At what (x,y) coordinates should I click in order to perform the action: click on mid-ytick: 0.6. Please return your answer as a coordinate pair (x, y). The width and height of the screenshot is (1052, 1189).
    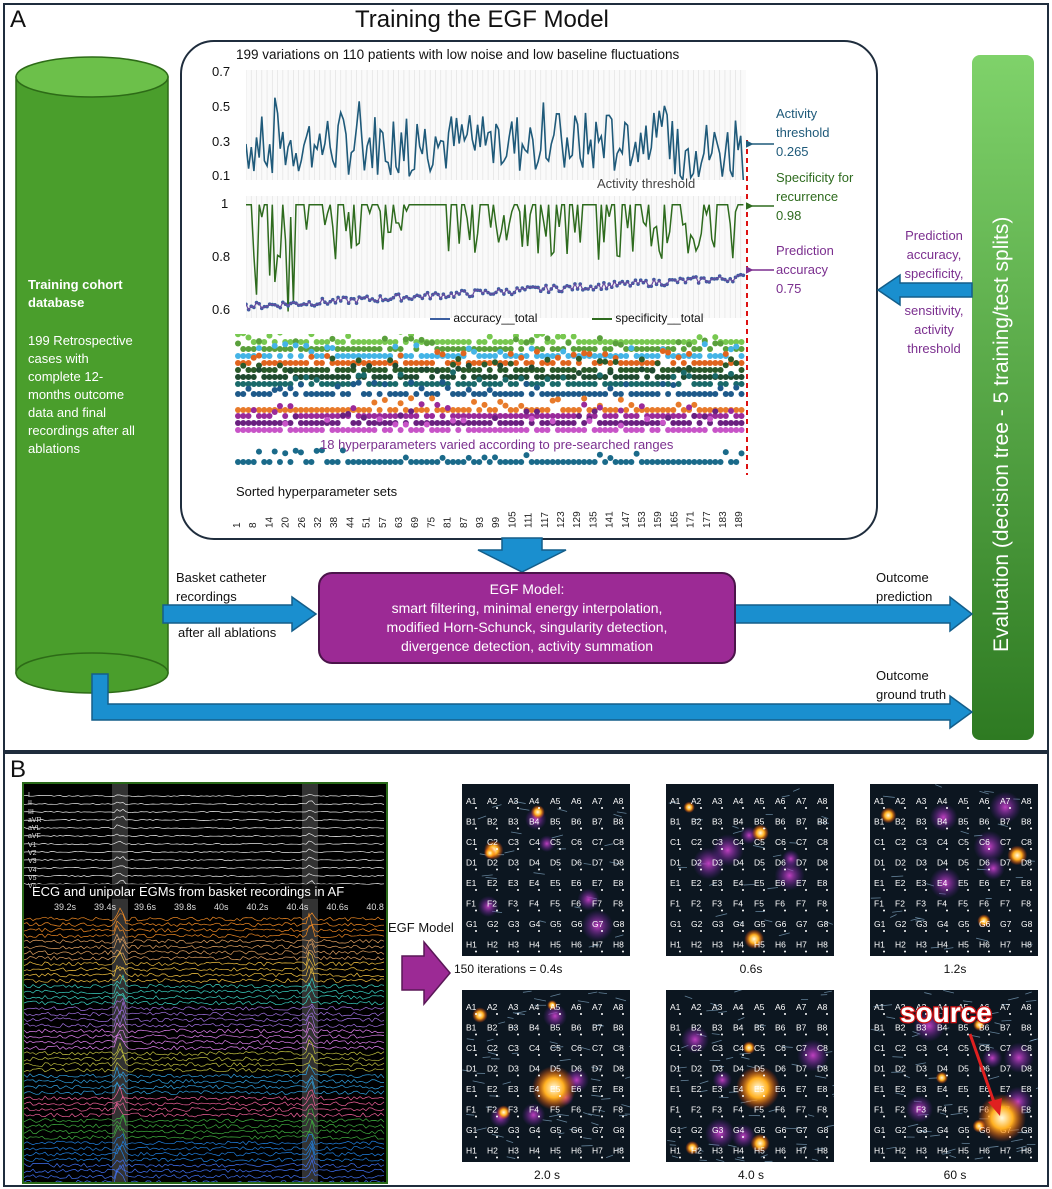
    Looking at the image, I should click on (221, 309).